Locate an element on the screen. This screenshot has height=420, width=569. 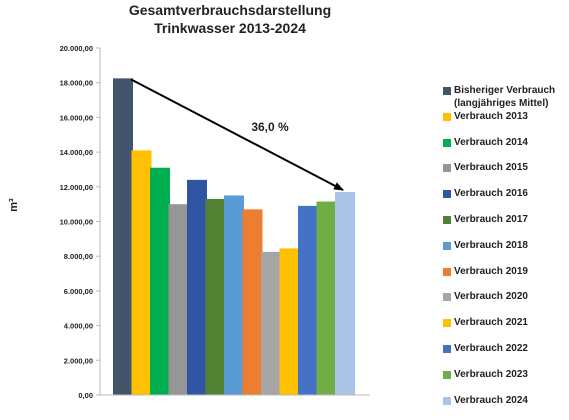
legend-label: Verbrauch 2018 is located at coordinates (491, 245).